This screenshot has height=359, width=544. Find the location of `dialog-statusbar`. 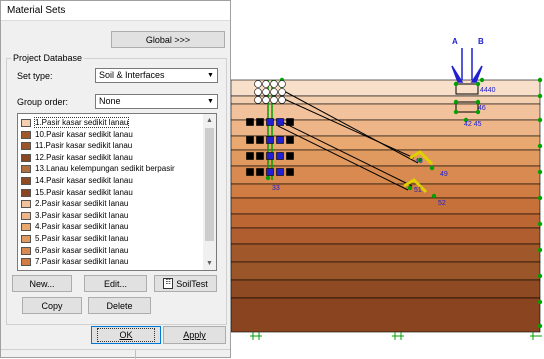

dialog-statusbar is located at coordinates (115, 354).